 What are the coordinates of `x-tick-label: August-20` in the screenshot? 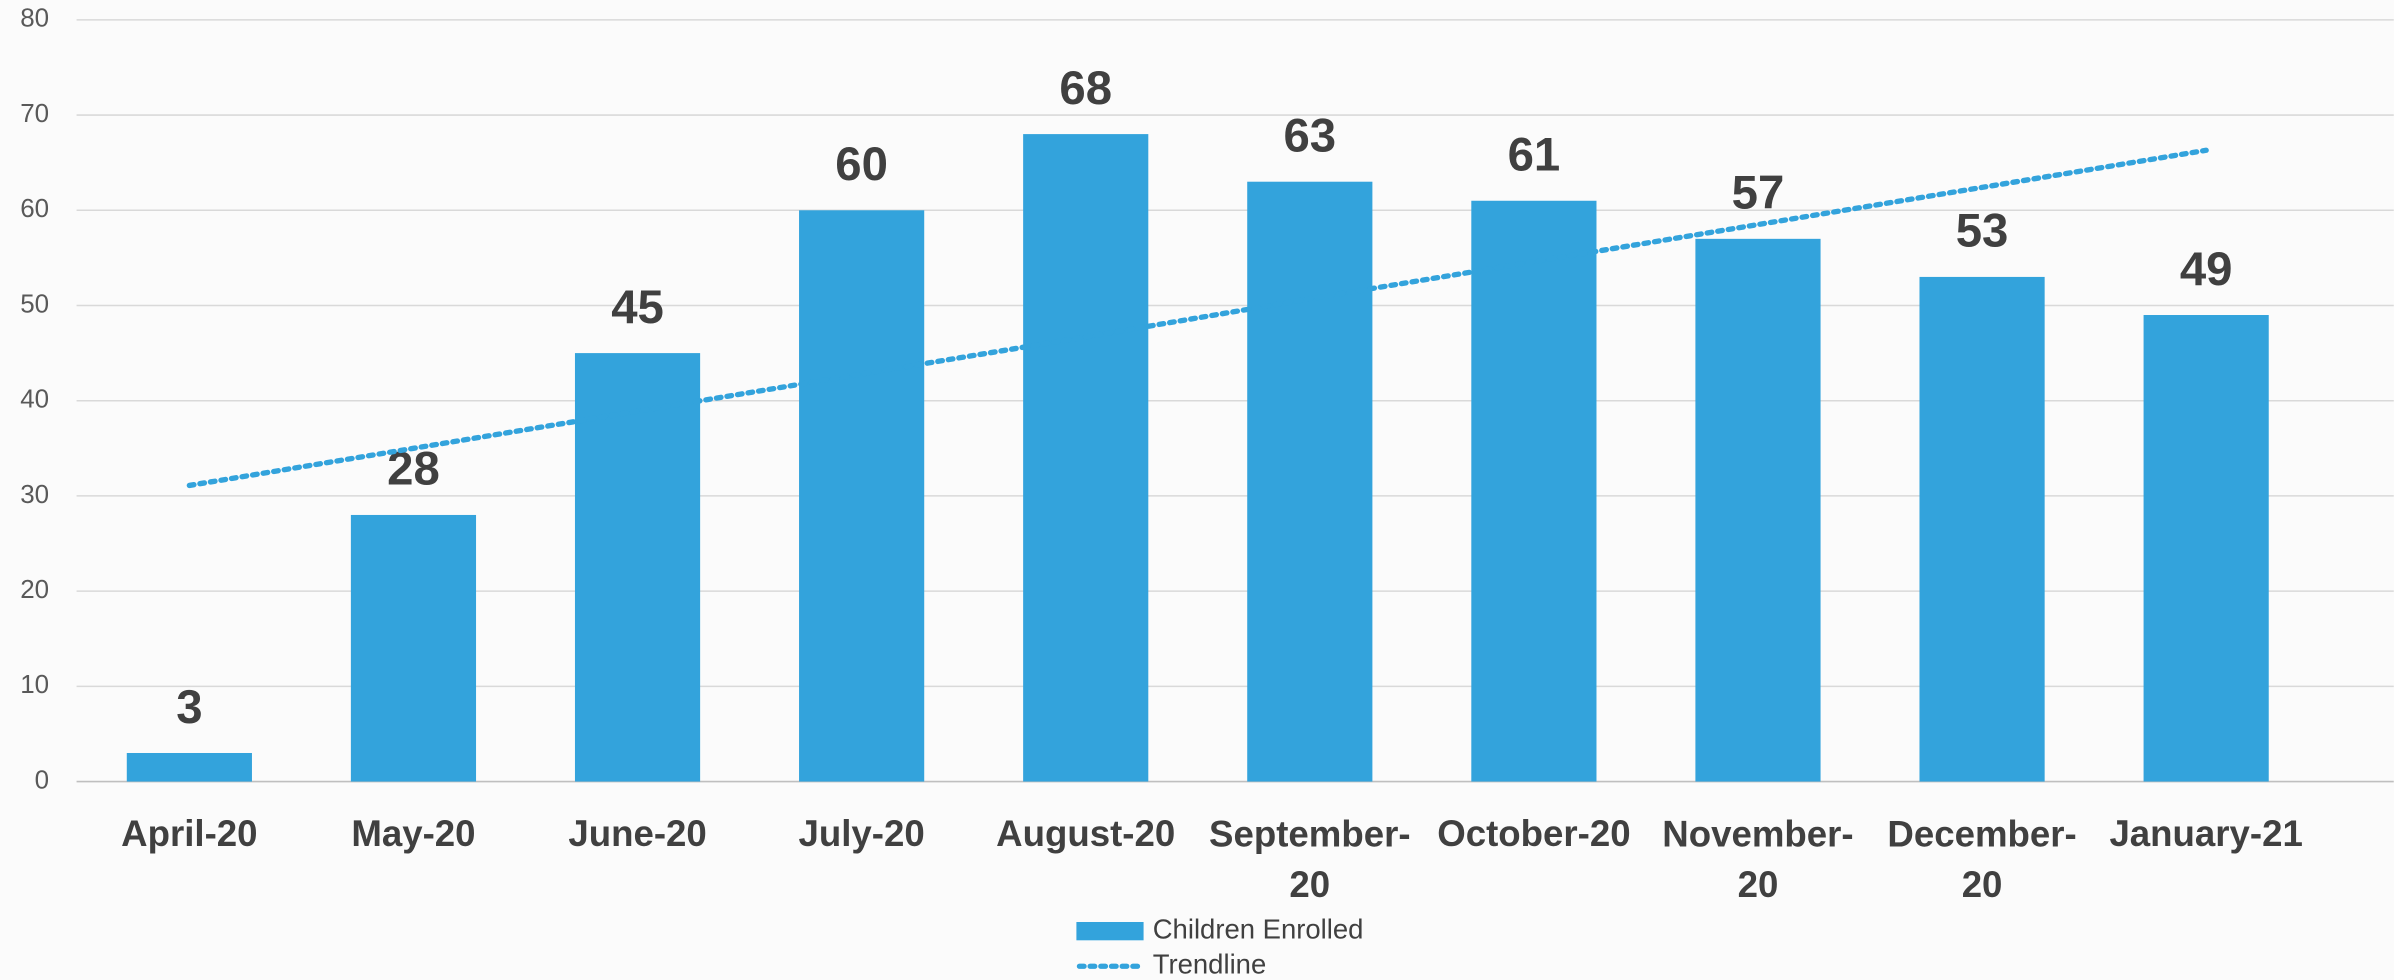 It's located at (1085, 833).